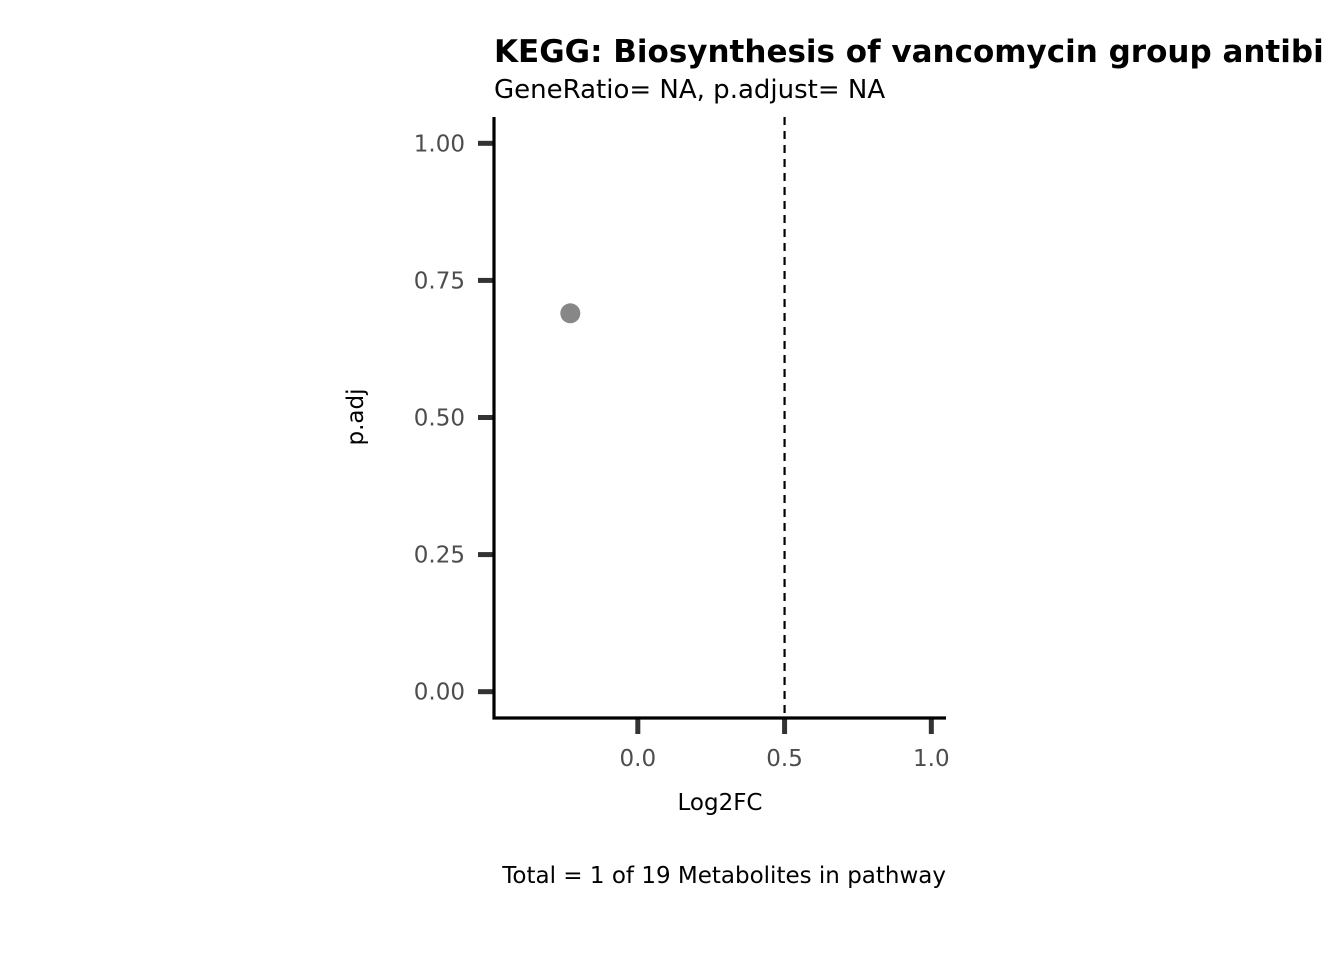 Image resolution: width=1344 pixels, height=960 pixels. I want to click on x-axis-ticks: 0.0 0.5 1.0, so click(785, 745).